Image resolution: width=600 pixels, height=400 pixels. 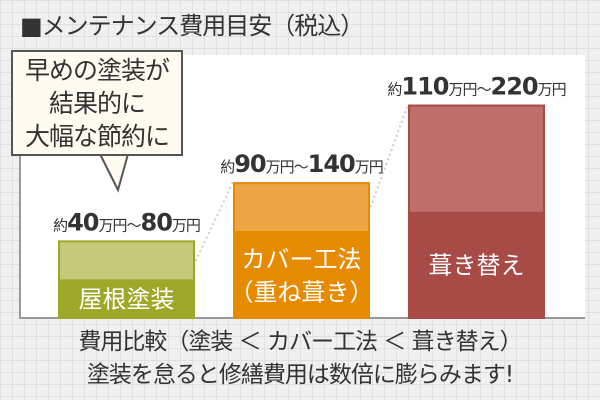 I want to click on category-label: カバー工法, so click(x=302, y=259).